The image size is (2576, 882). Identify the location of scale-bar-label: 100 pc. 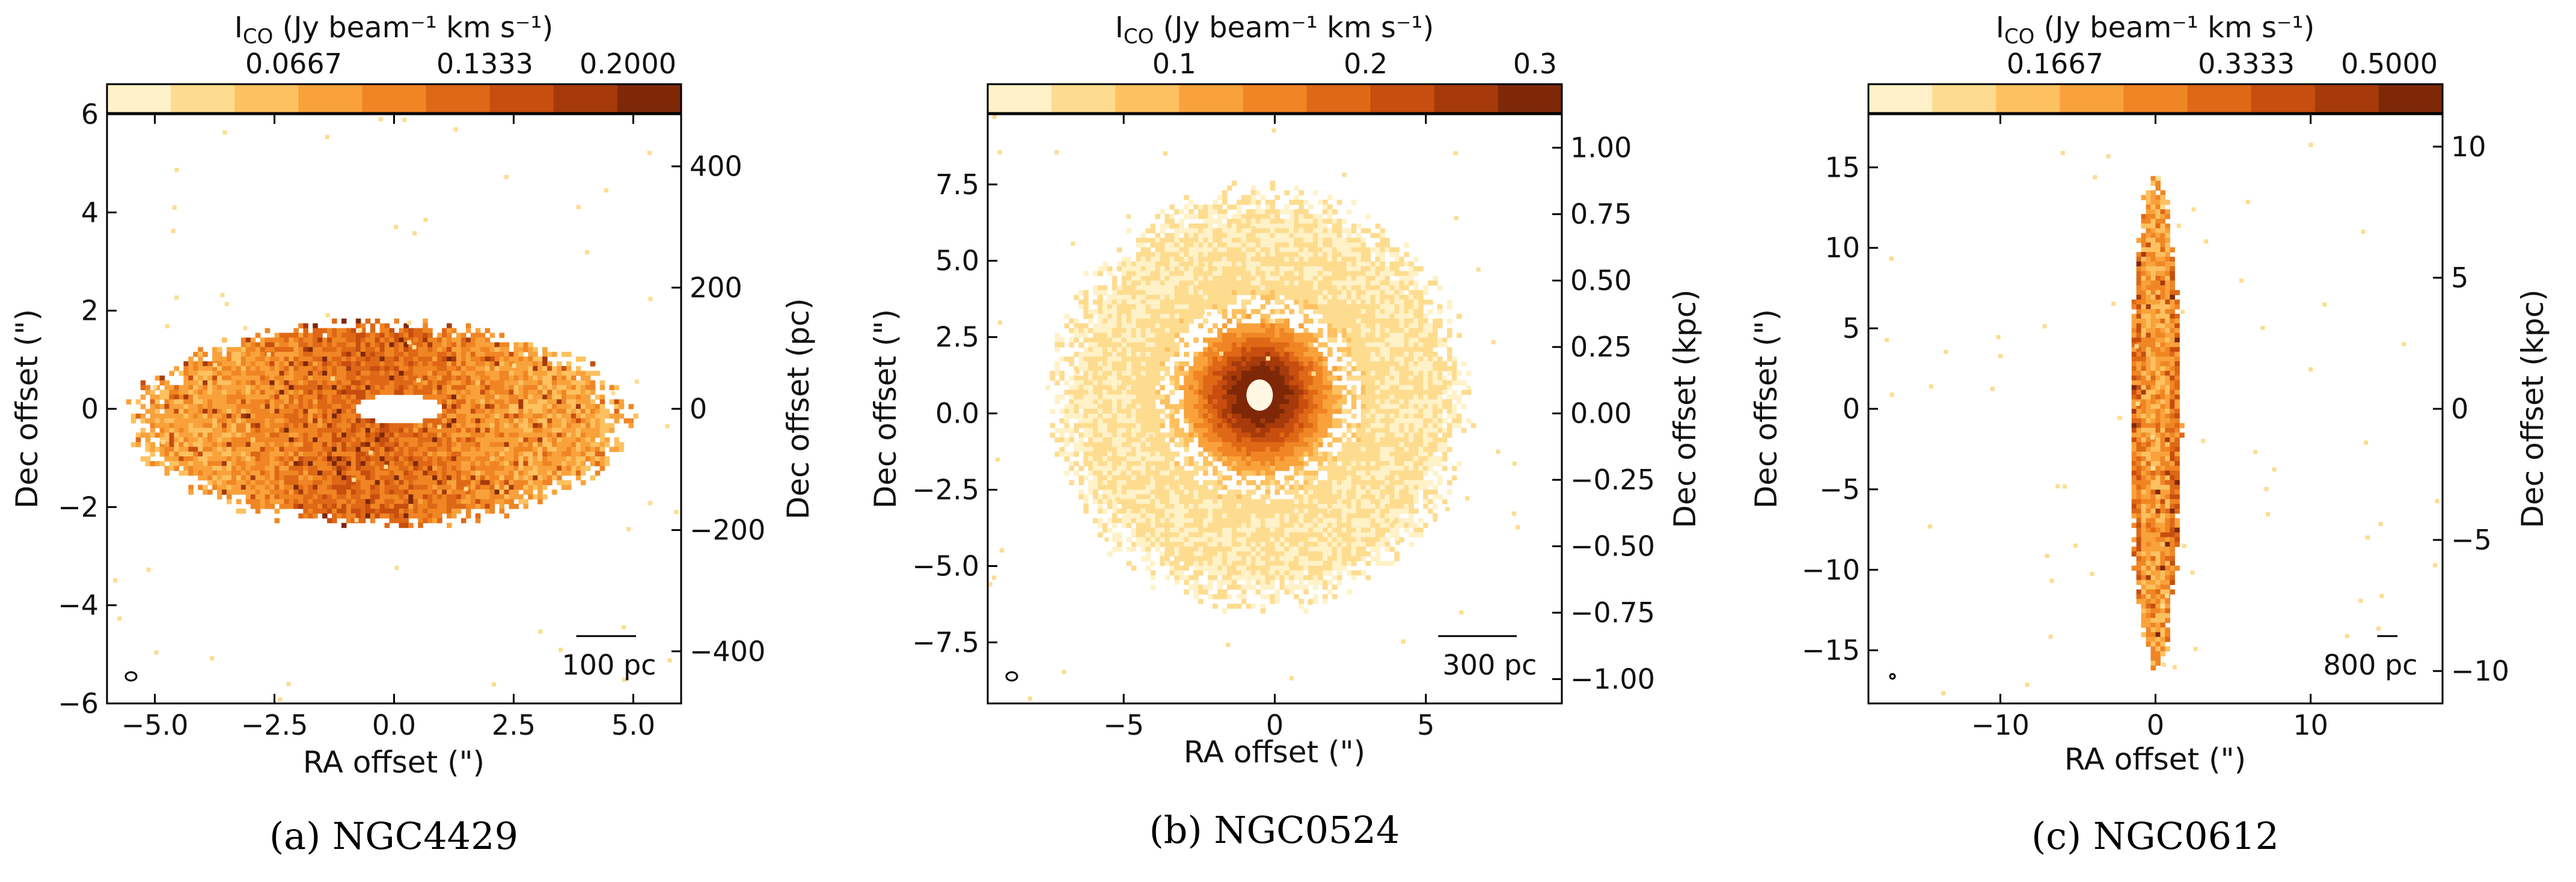
(609, 665).